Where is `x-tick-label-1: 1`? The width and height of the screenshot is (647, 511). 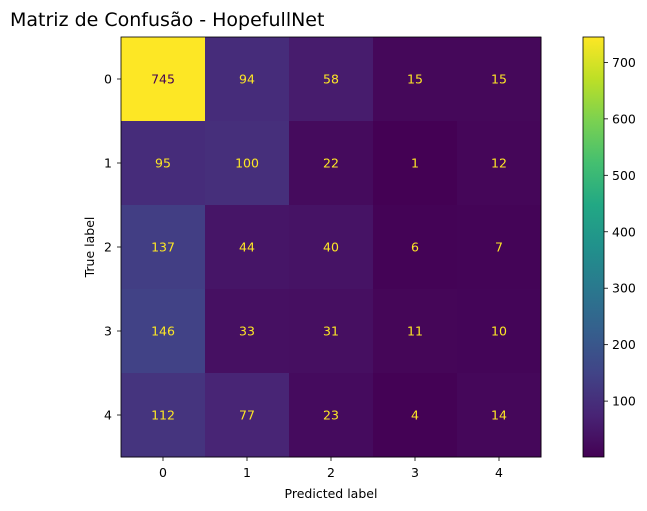
x-tick-label-1: 1 is located at coordinates (247, 472).